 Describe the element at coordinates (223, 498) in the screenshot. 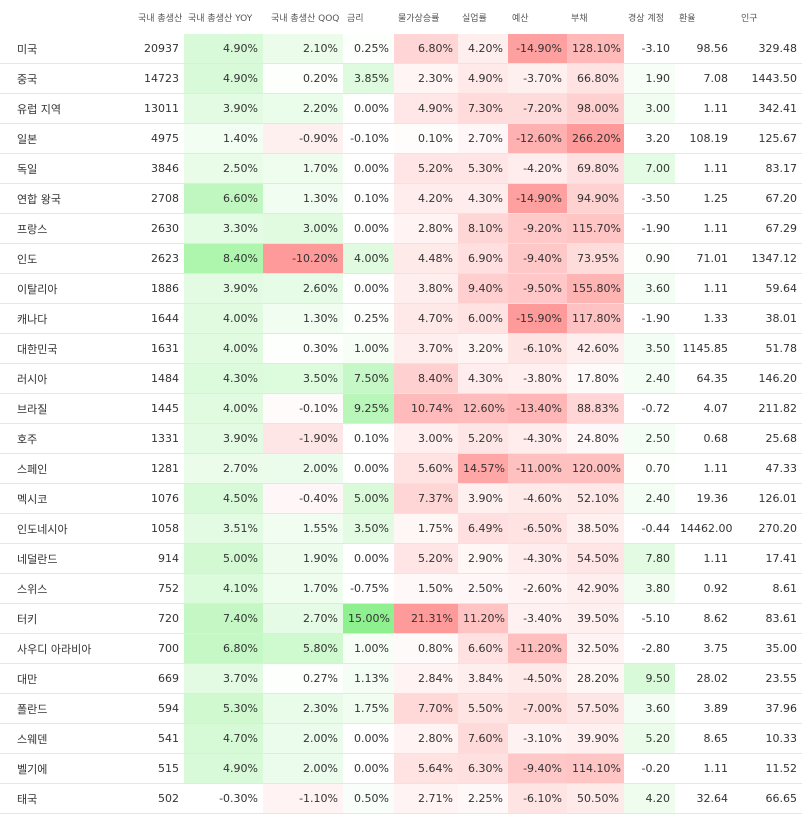

I see `cell-gdp-yoy: 4.50%` at that location.